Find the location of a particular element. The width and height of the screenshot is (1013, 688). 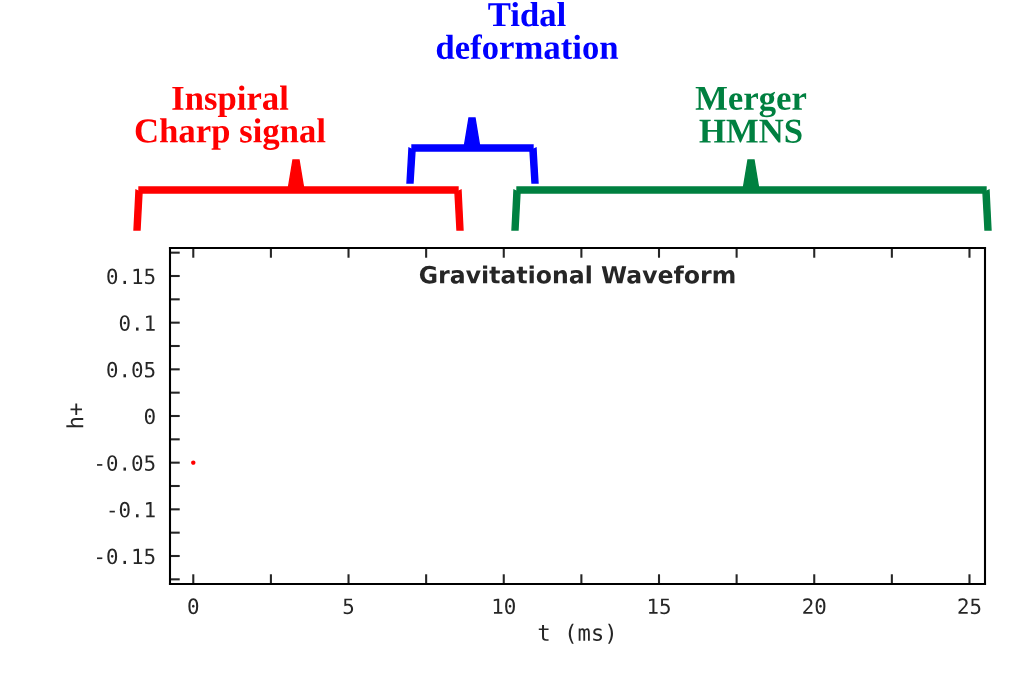

y-tick-label: 0.05 is located at coordinates (131, 369).